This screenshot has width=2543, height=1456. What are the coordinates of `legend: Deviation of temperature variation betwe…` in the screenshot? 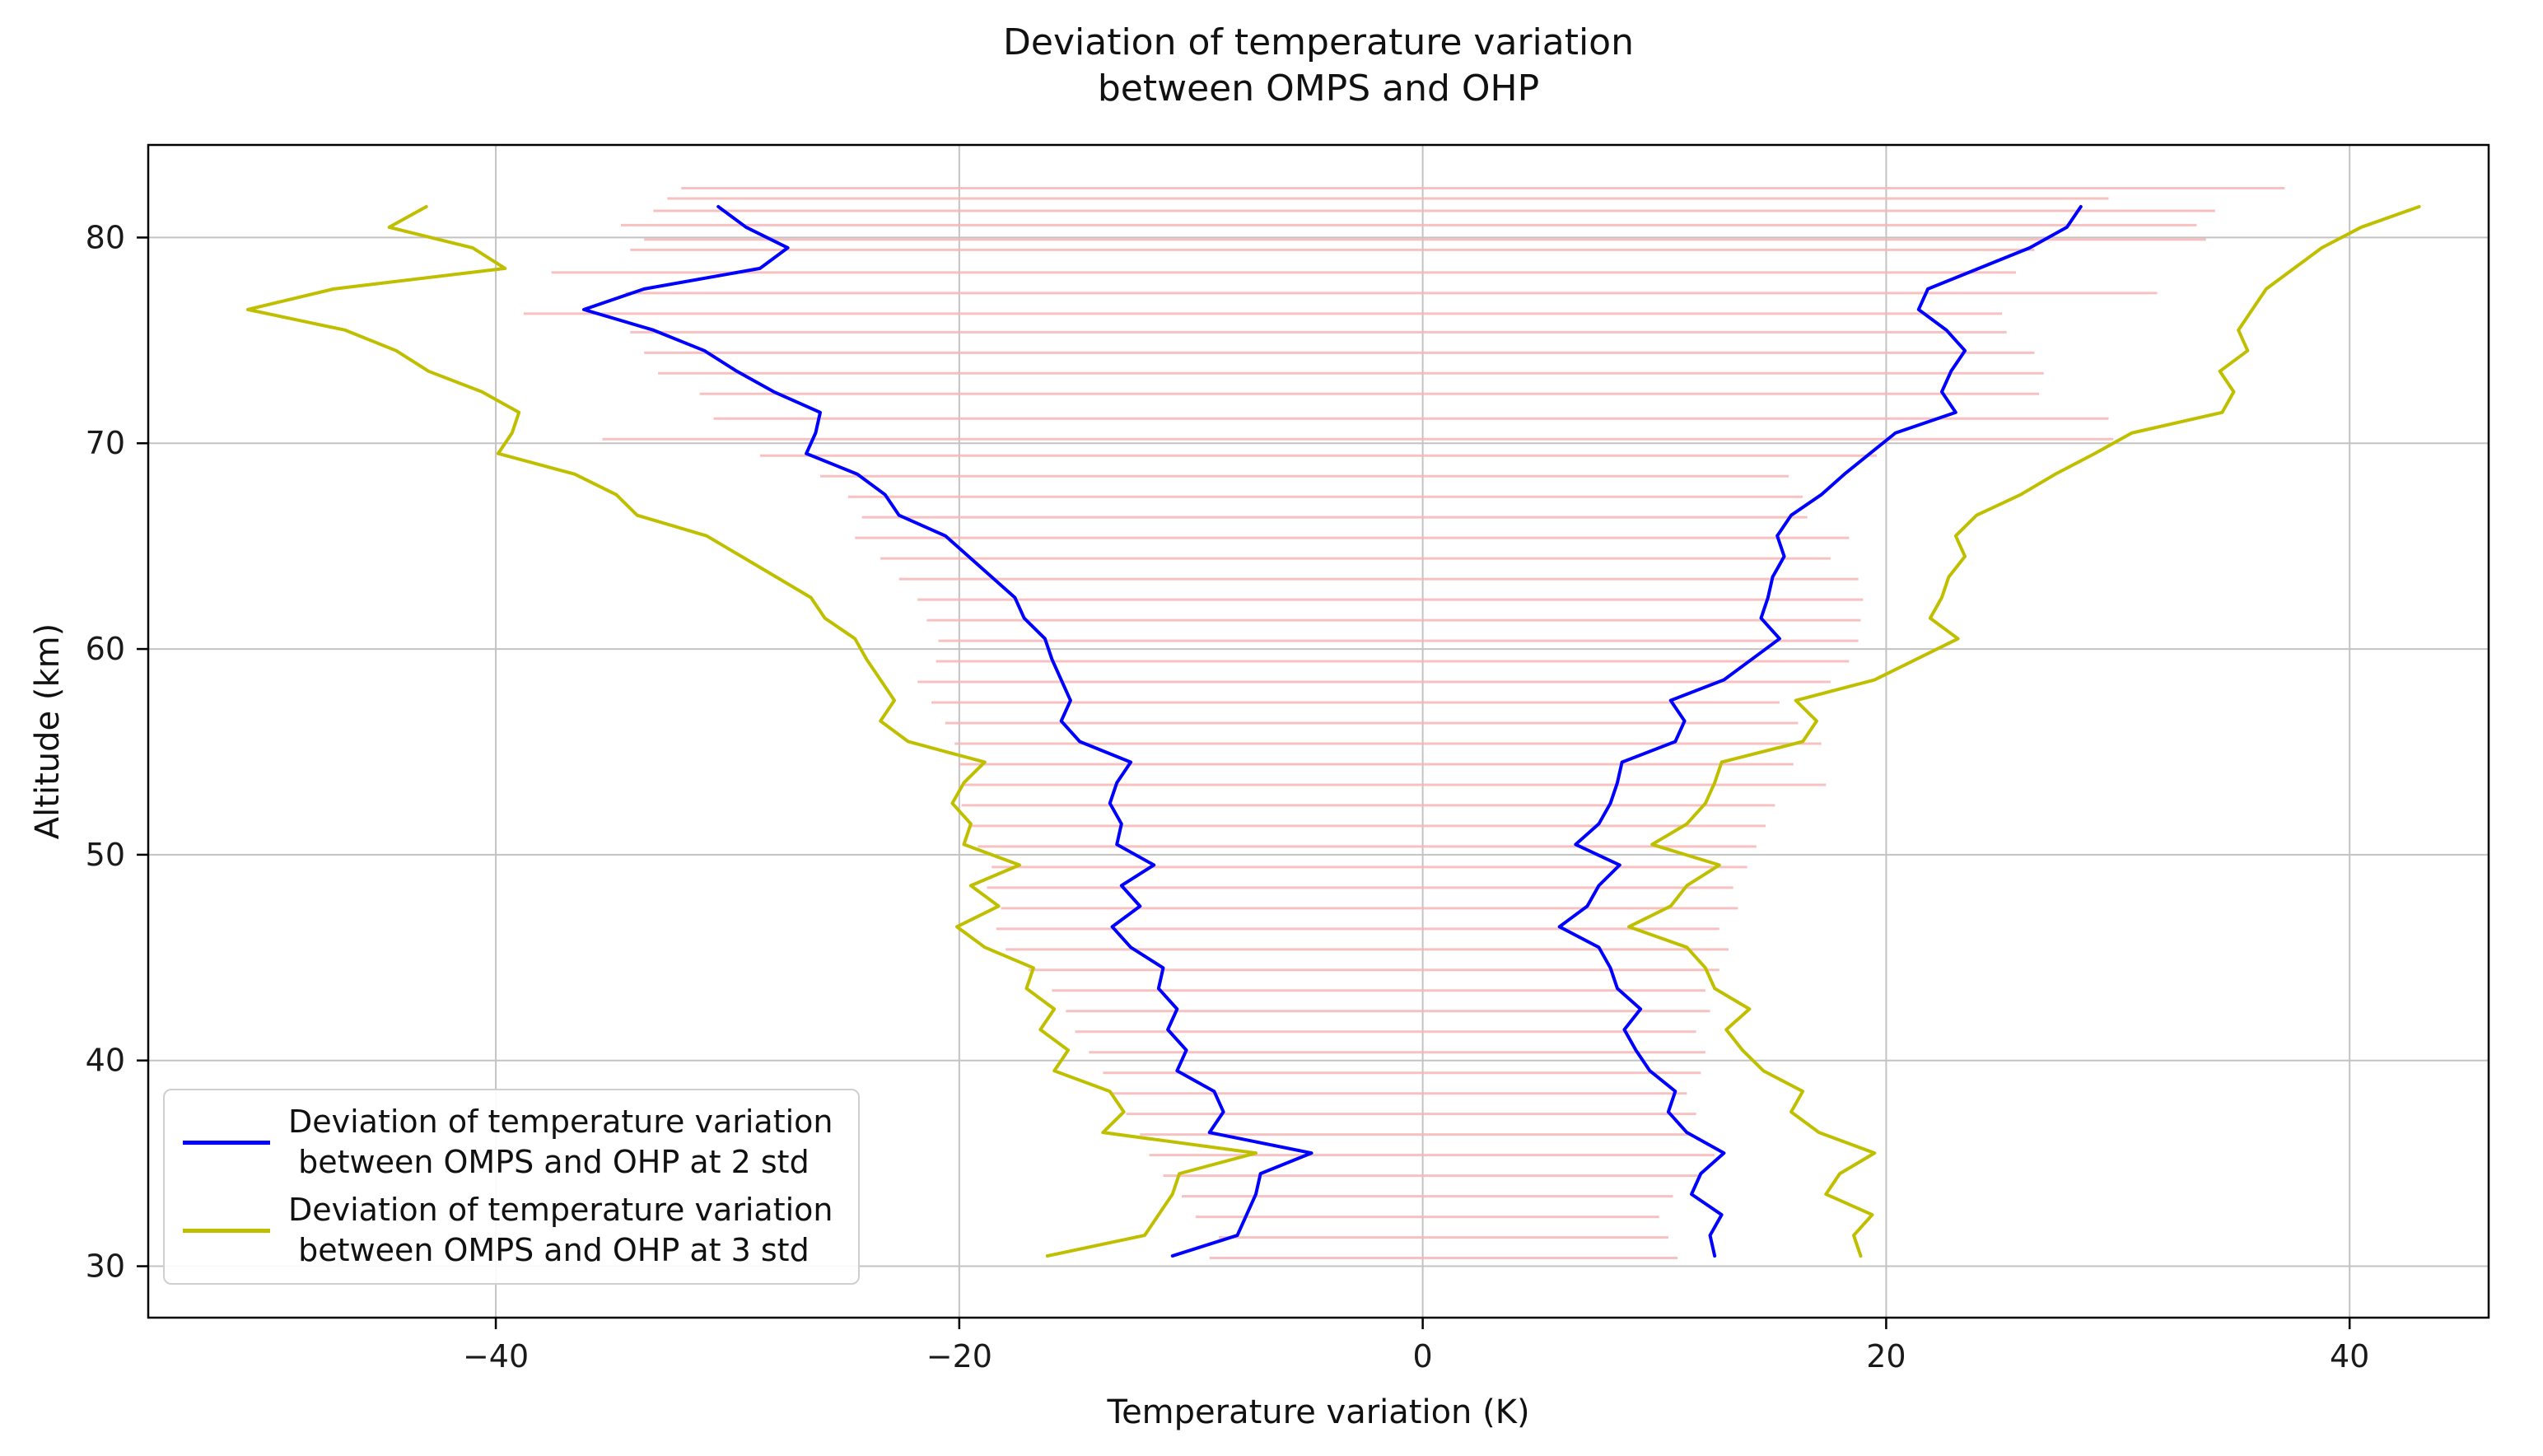 It's located at (511, 1187).